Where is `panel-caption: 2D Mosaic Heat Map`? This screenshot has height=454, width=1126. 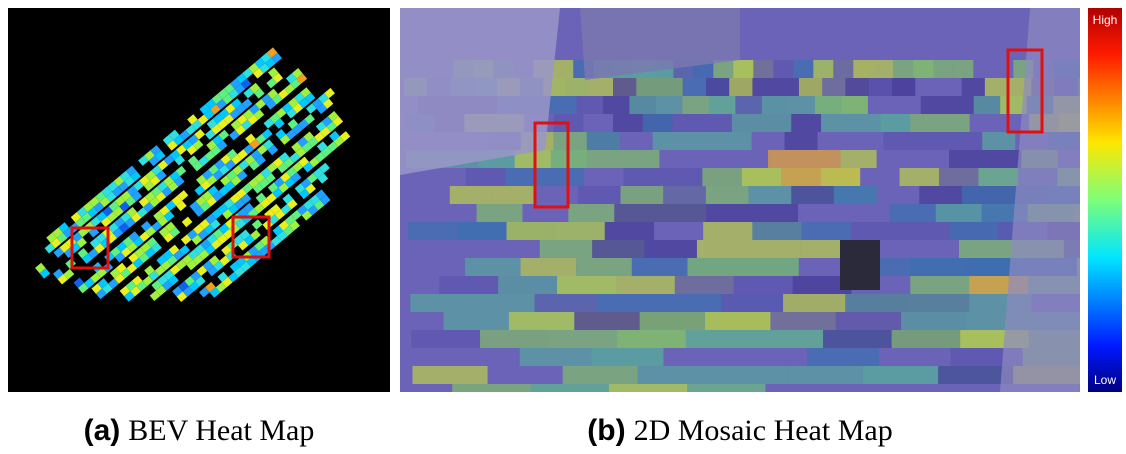 panel-caption: 2D Mosaic Heat Map is located at coordinates (763, 430).